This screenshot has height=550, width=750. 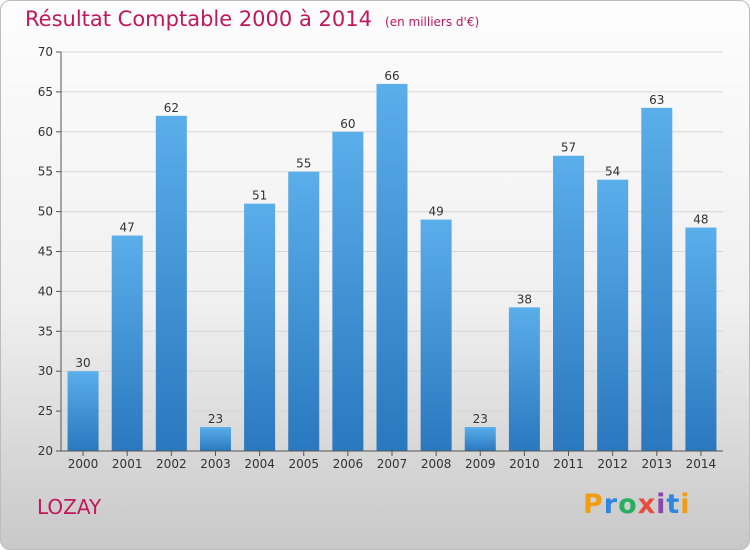 What do you see at coordinates (45, 411) in the screenshot?
I see `y-tick-label: 25` at bounding box center [45, 411].